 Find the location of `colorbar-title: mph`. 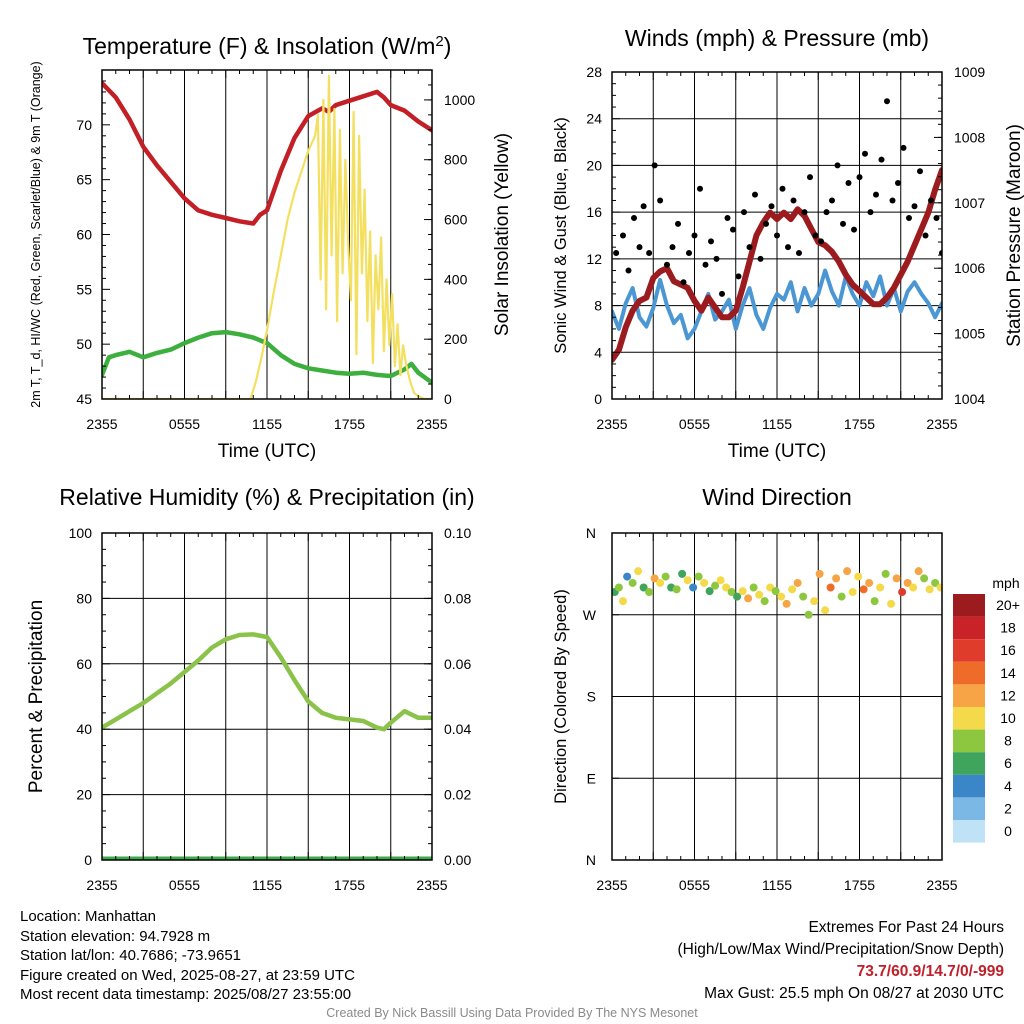

colorbar-title: mph is located at coordinates (1005, 583).